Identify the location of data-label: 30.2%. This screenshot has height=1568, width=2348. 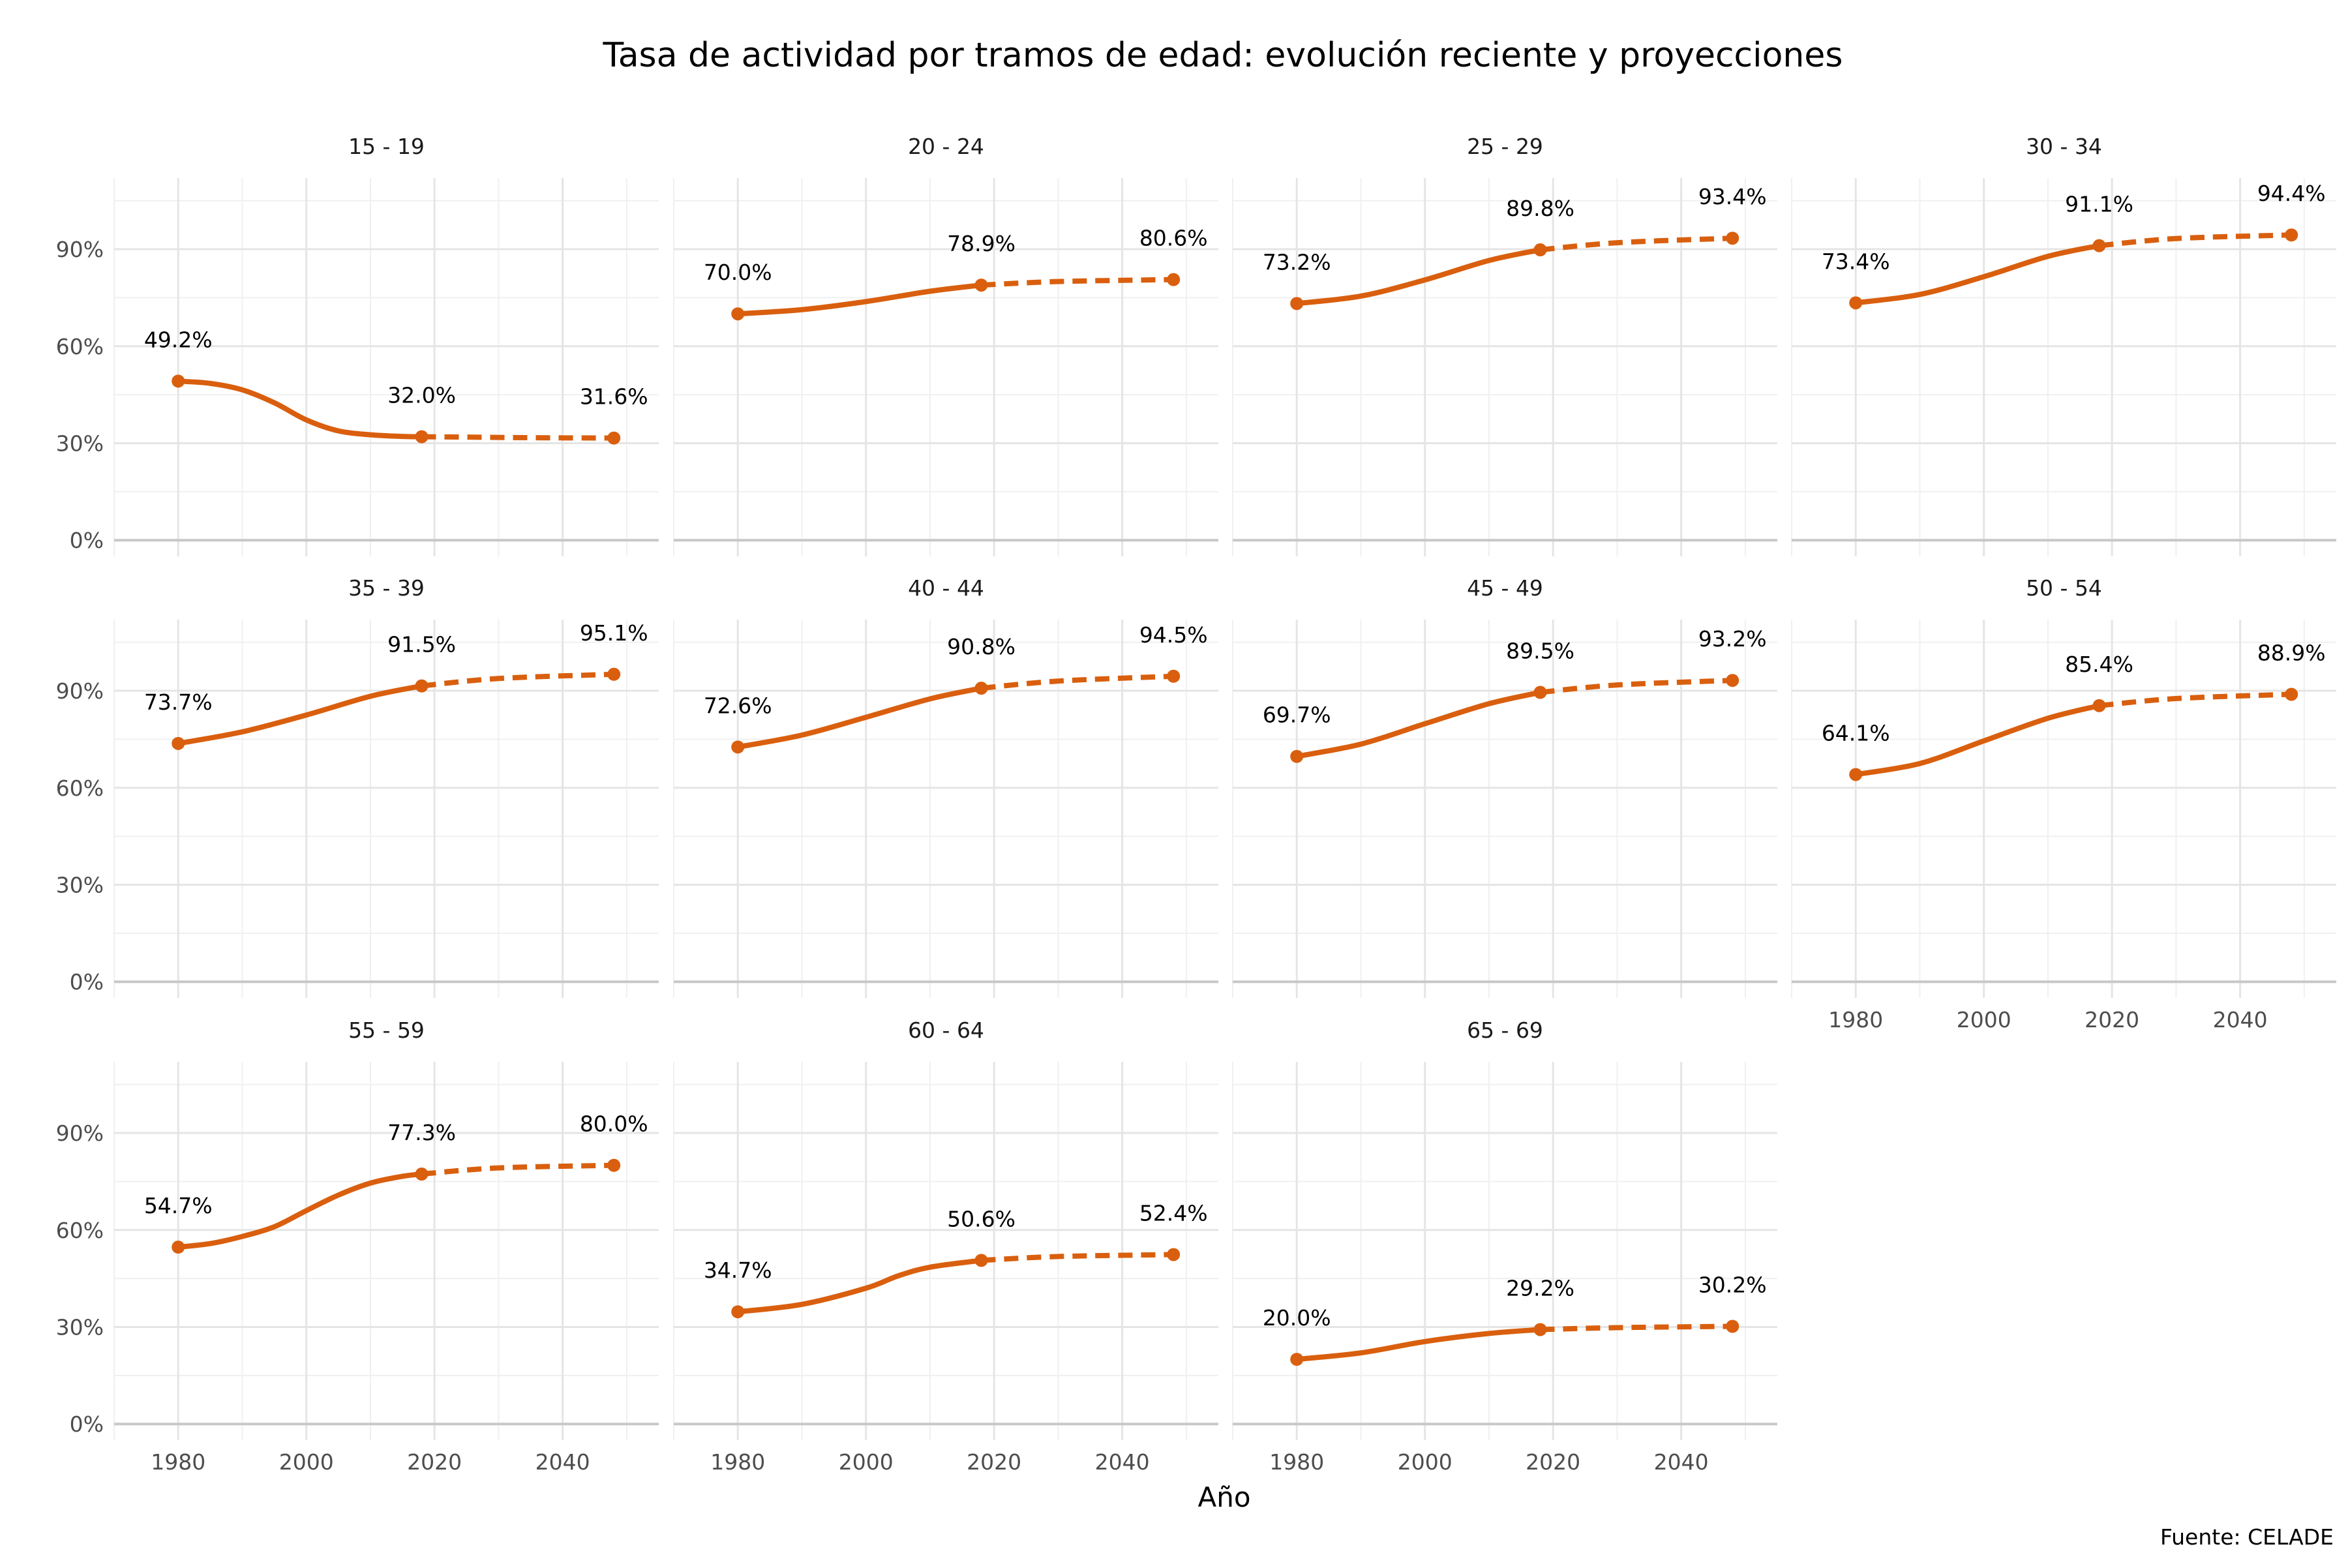
(1733, 1285).